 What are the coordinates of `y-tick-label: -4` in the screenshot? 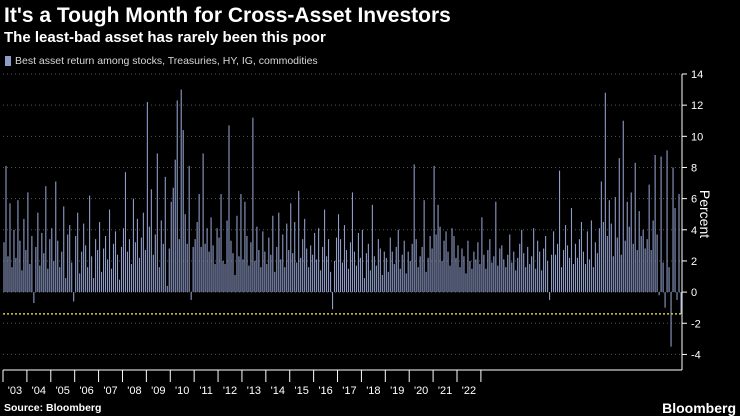 It's located at (696, 355).